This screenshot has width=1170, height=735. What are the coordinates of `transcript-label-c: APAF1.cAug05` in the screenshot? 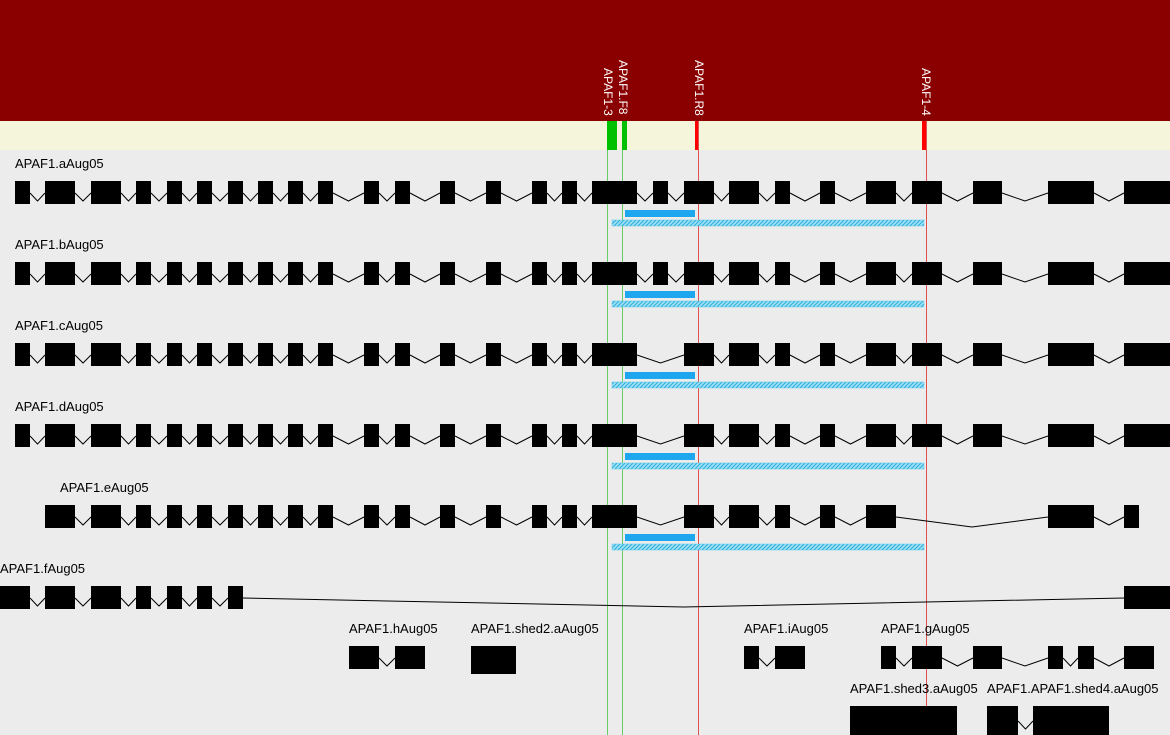 It's located at (59, 325).